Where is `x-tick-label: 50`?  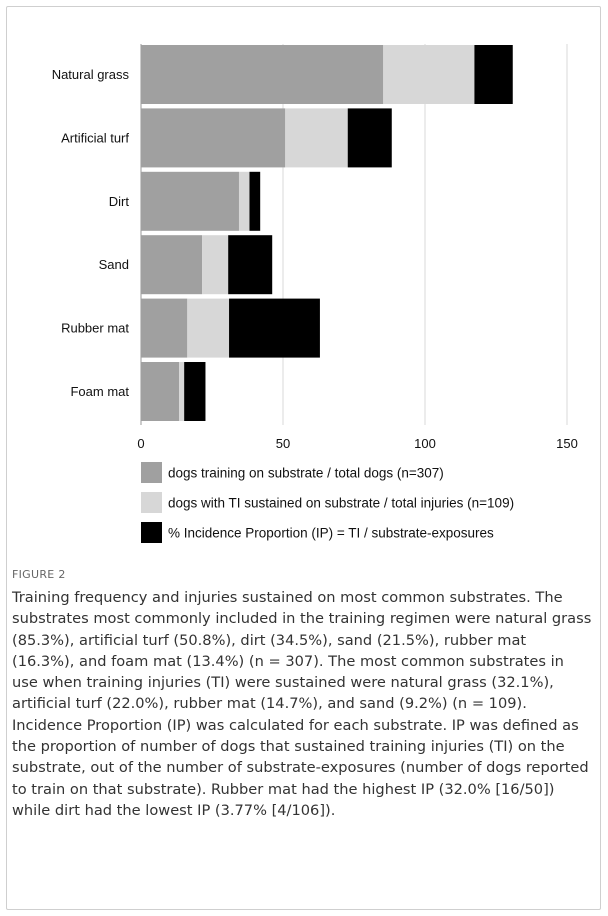 x-tick-label: 50 is located at coordinates (283, 443).